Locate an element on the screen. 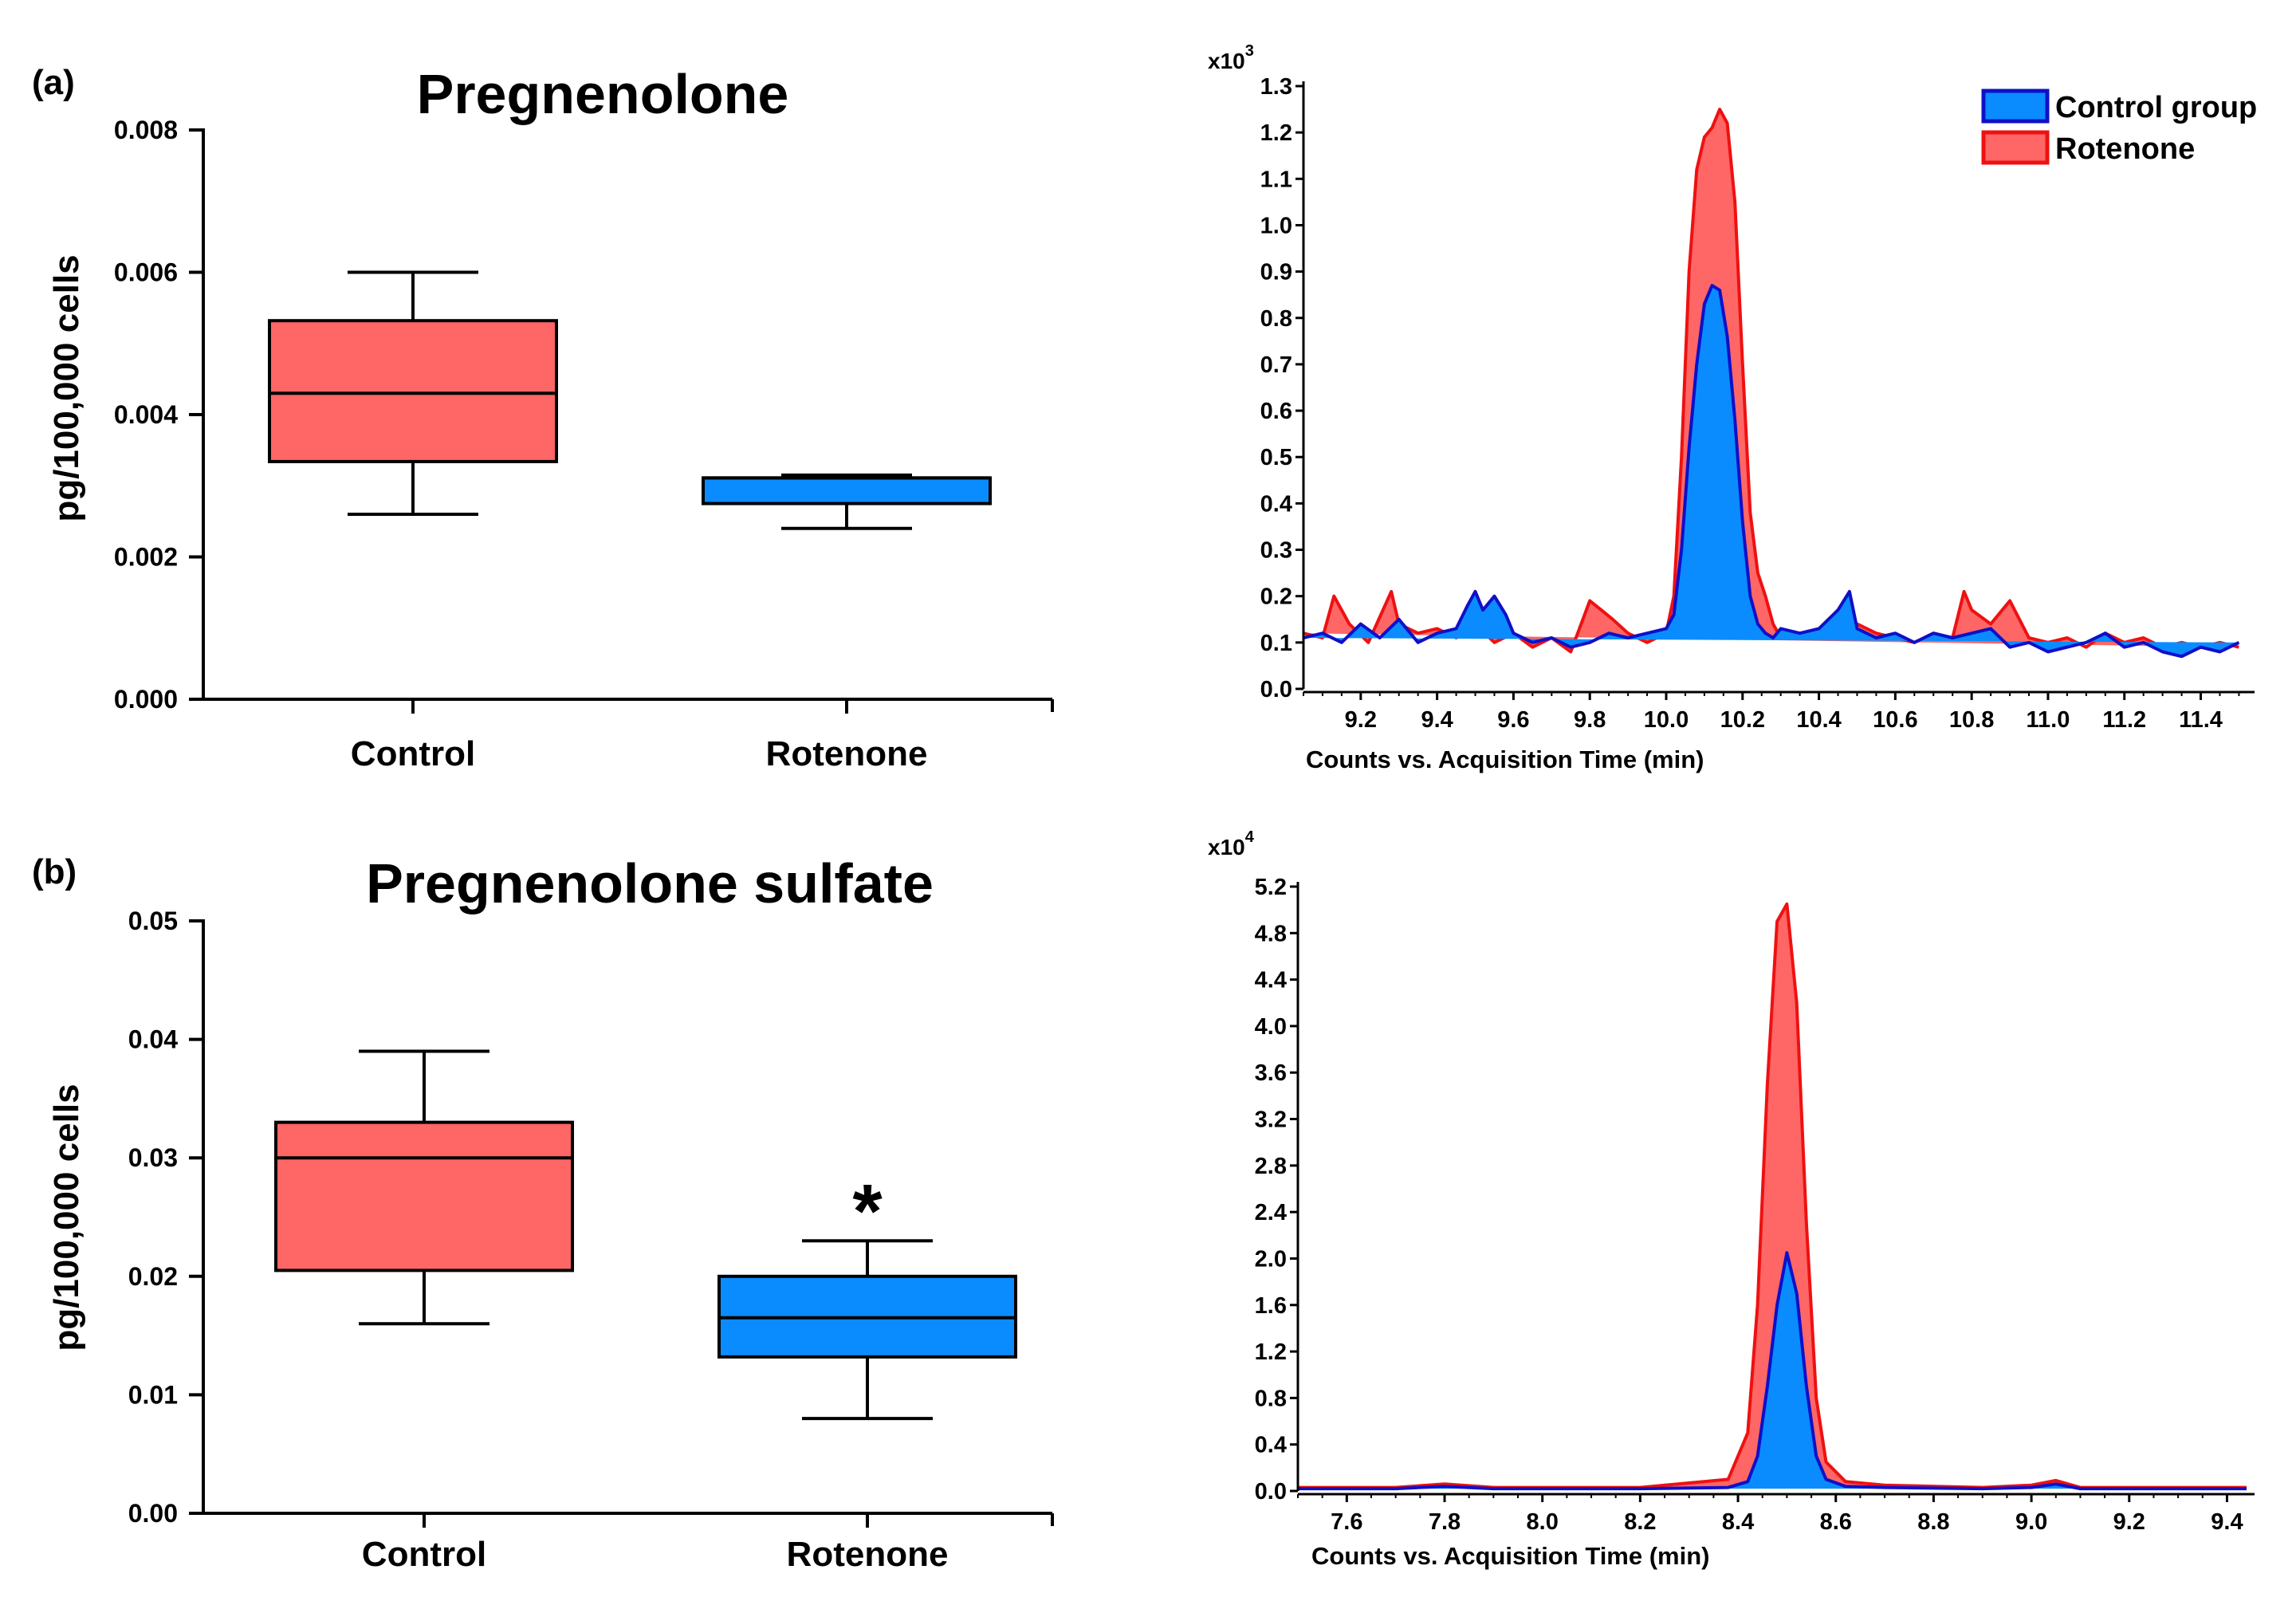  y-tick-label: 0.2 is located at coordinates (1276, 597).